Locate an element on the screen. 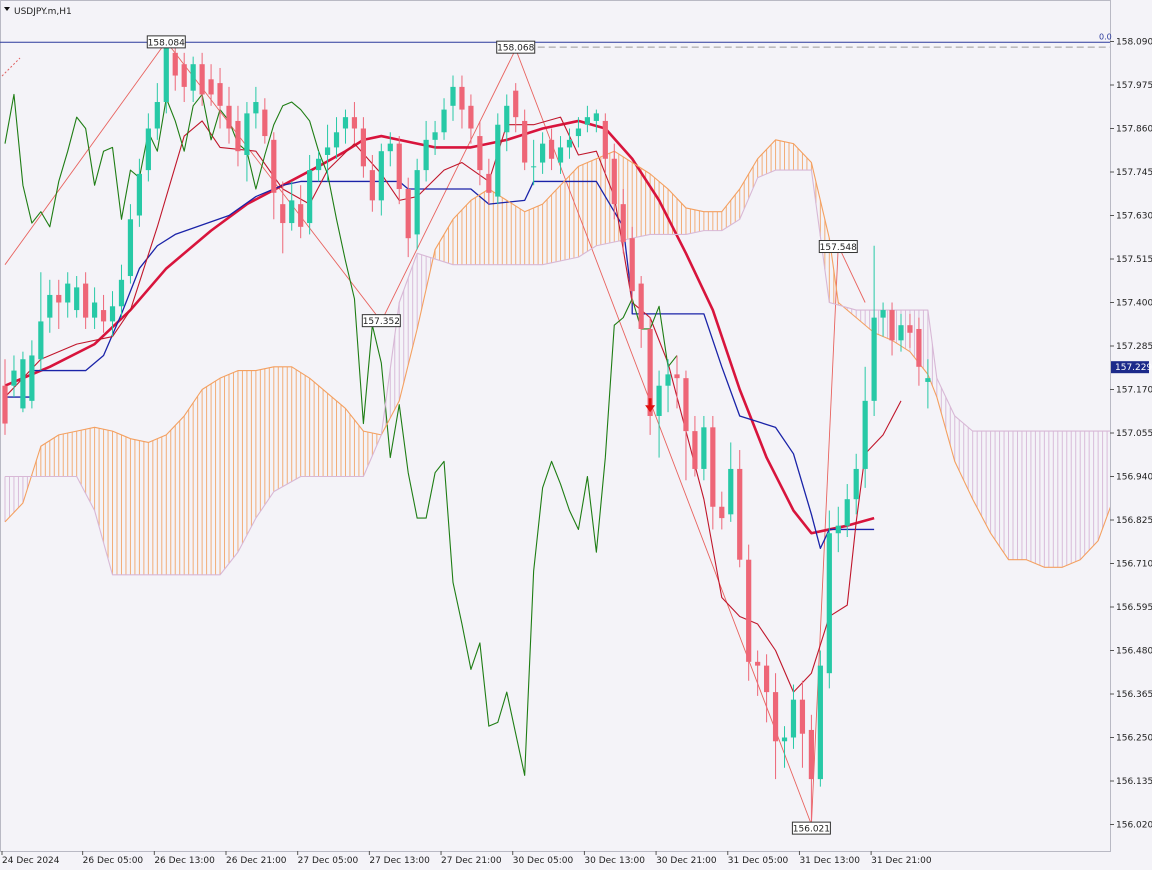 The image size is (1152, 870). dropdown-triangle-icon is located at coordinates (7, 9).